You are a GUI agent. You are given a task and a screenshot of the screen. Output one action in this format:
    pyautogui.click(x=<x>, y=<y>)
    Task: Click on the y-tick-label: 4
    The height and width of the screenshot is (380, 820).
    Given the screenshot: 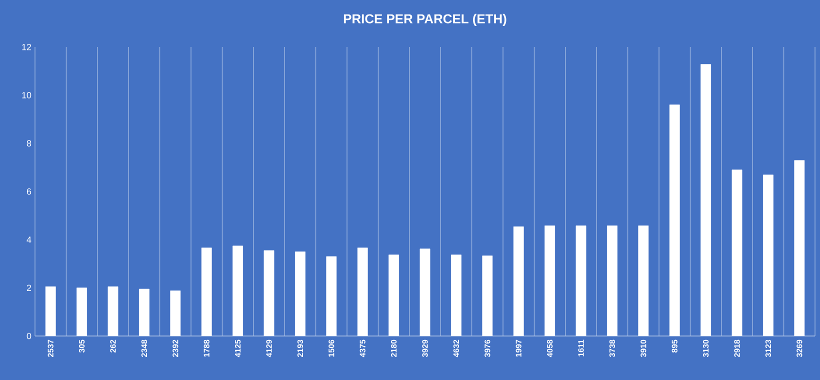 What is the action you would take?
    pyautogui.click(x=29, y=239)
    